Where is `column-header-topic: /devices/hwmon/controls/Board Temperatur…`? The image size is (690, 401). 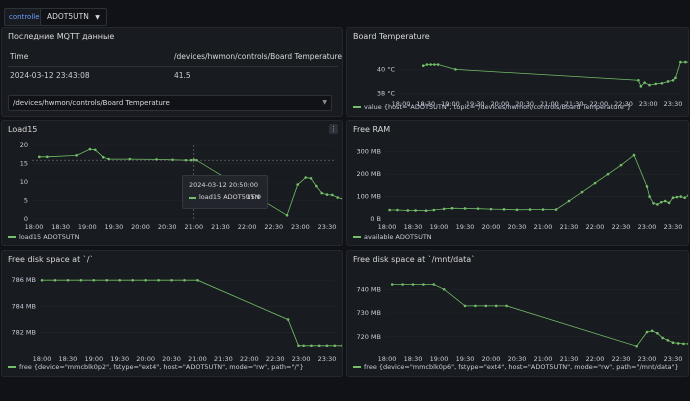
column-header-topic: /devices/hwmon/controls/Board Temperatur… is located at coordinates (258, 56).